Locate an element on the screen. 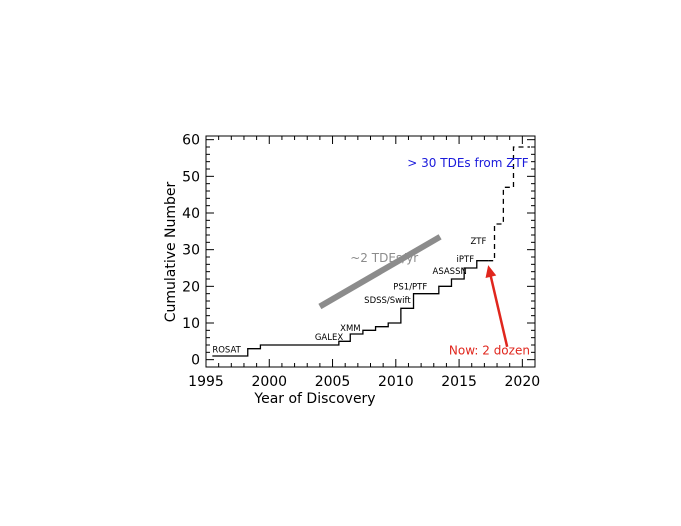  survey-label: ZTF is located at coordinates (478, 242).